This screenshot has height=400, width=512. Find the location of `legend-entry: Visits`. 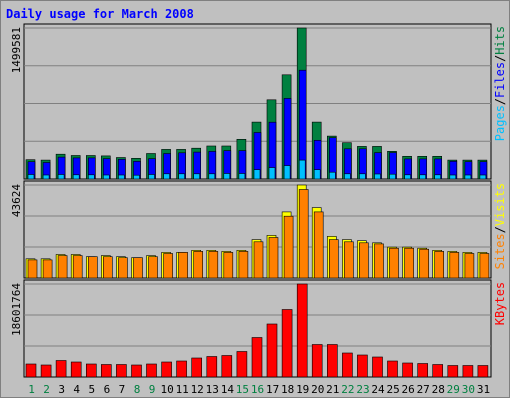

legend-entry: Visits is located at coordinates (500, 204).